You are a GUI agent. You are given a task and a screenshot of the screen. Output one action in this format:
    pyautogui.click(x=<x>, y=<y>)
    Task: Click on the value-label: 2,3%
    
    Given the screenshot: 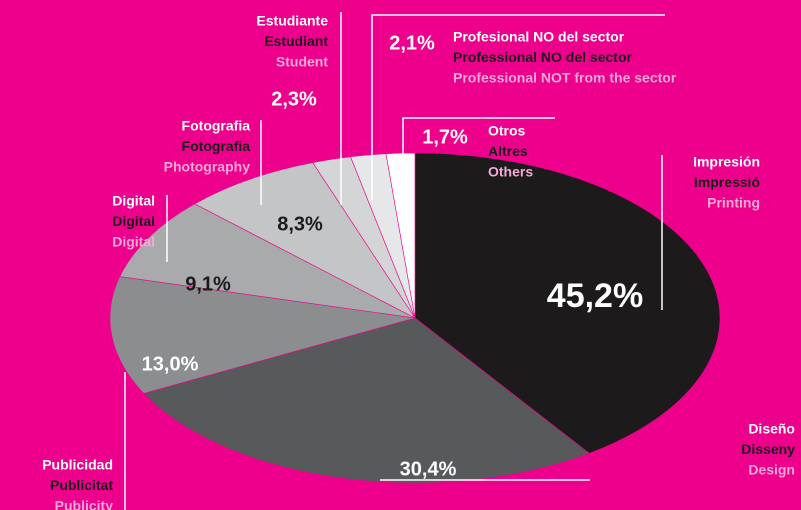 What is the action you would take?
    pyautogui.click(x=294, y=99)
    